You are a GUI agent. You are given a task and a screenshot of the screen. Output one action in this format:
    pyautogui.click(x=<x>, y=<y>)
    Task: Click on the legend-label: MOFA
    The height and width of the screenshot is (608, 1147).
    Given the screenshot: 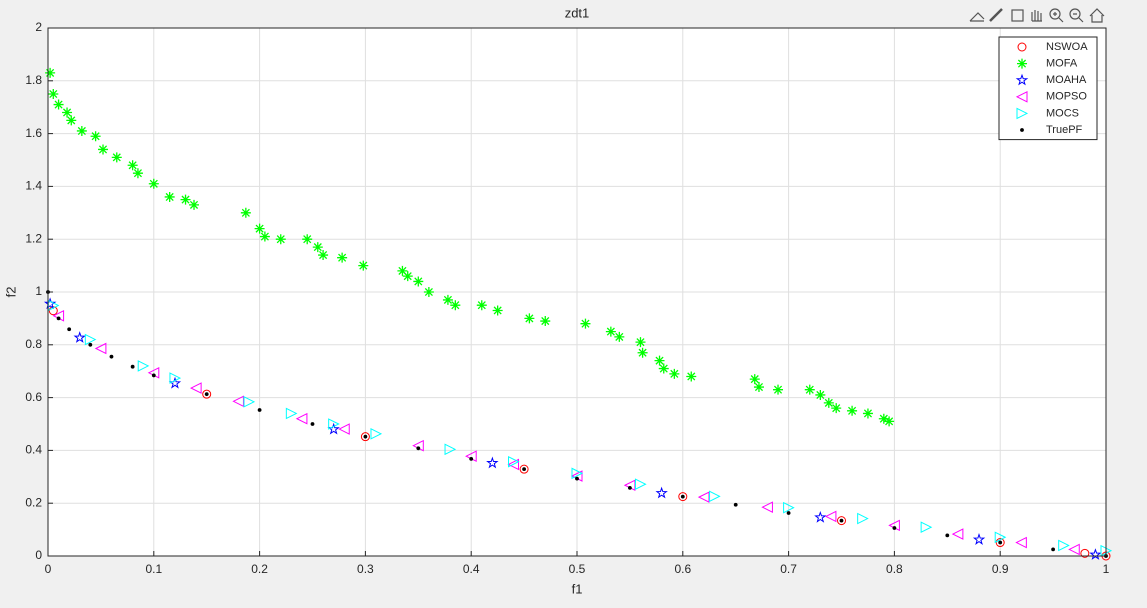 What is the action you would take?
    pyautogui.click(x=1062, y=64)
    